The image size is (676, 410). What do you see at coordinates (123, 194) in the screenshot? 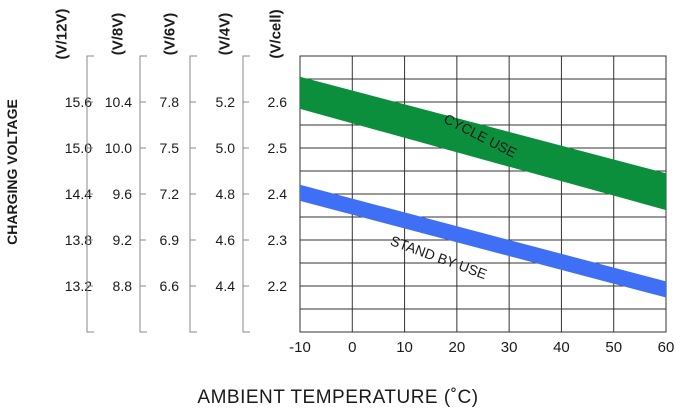
I see `scale-tick-label: 9.6` at bounding box center [123, 194].